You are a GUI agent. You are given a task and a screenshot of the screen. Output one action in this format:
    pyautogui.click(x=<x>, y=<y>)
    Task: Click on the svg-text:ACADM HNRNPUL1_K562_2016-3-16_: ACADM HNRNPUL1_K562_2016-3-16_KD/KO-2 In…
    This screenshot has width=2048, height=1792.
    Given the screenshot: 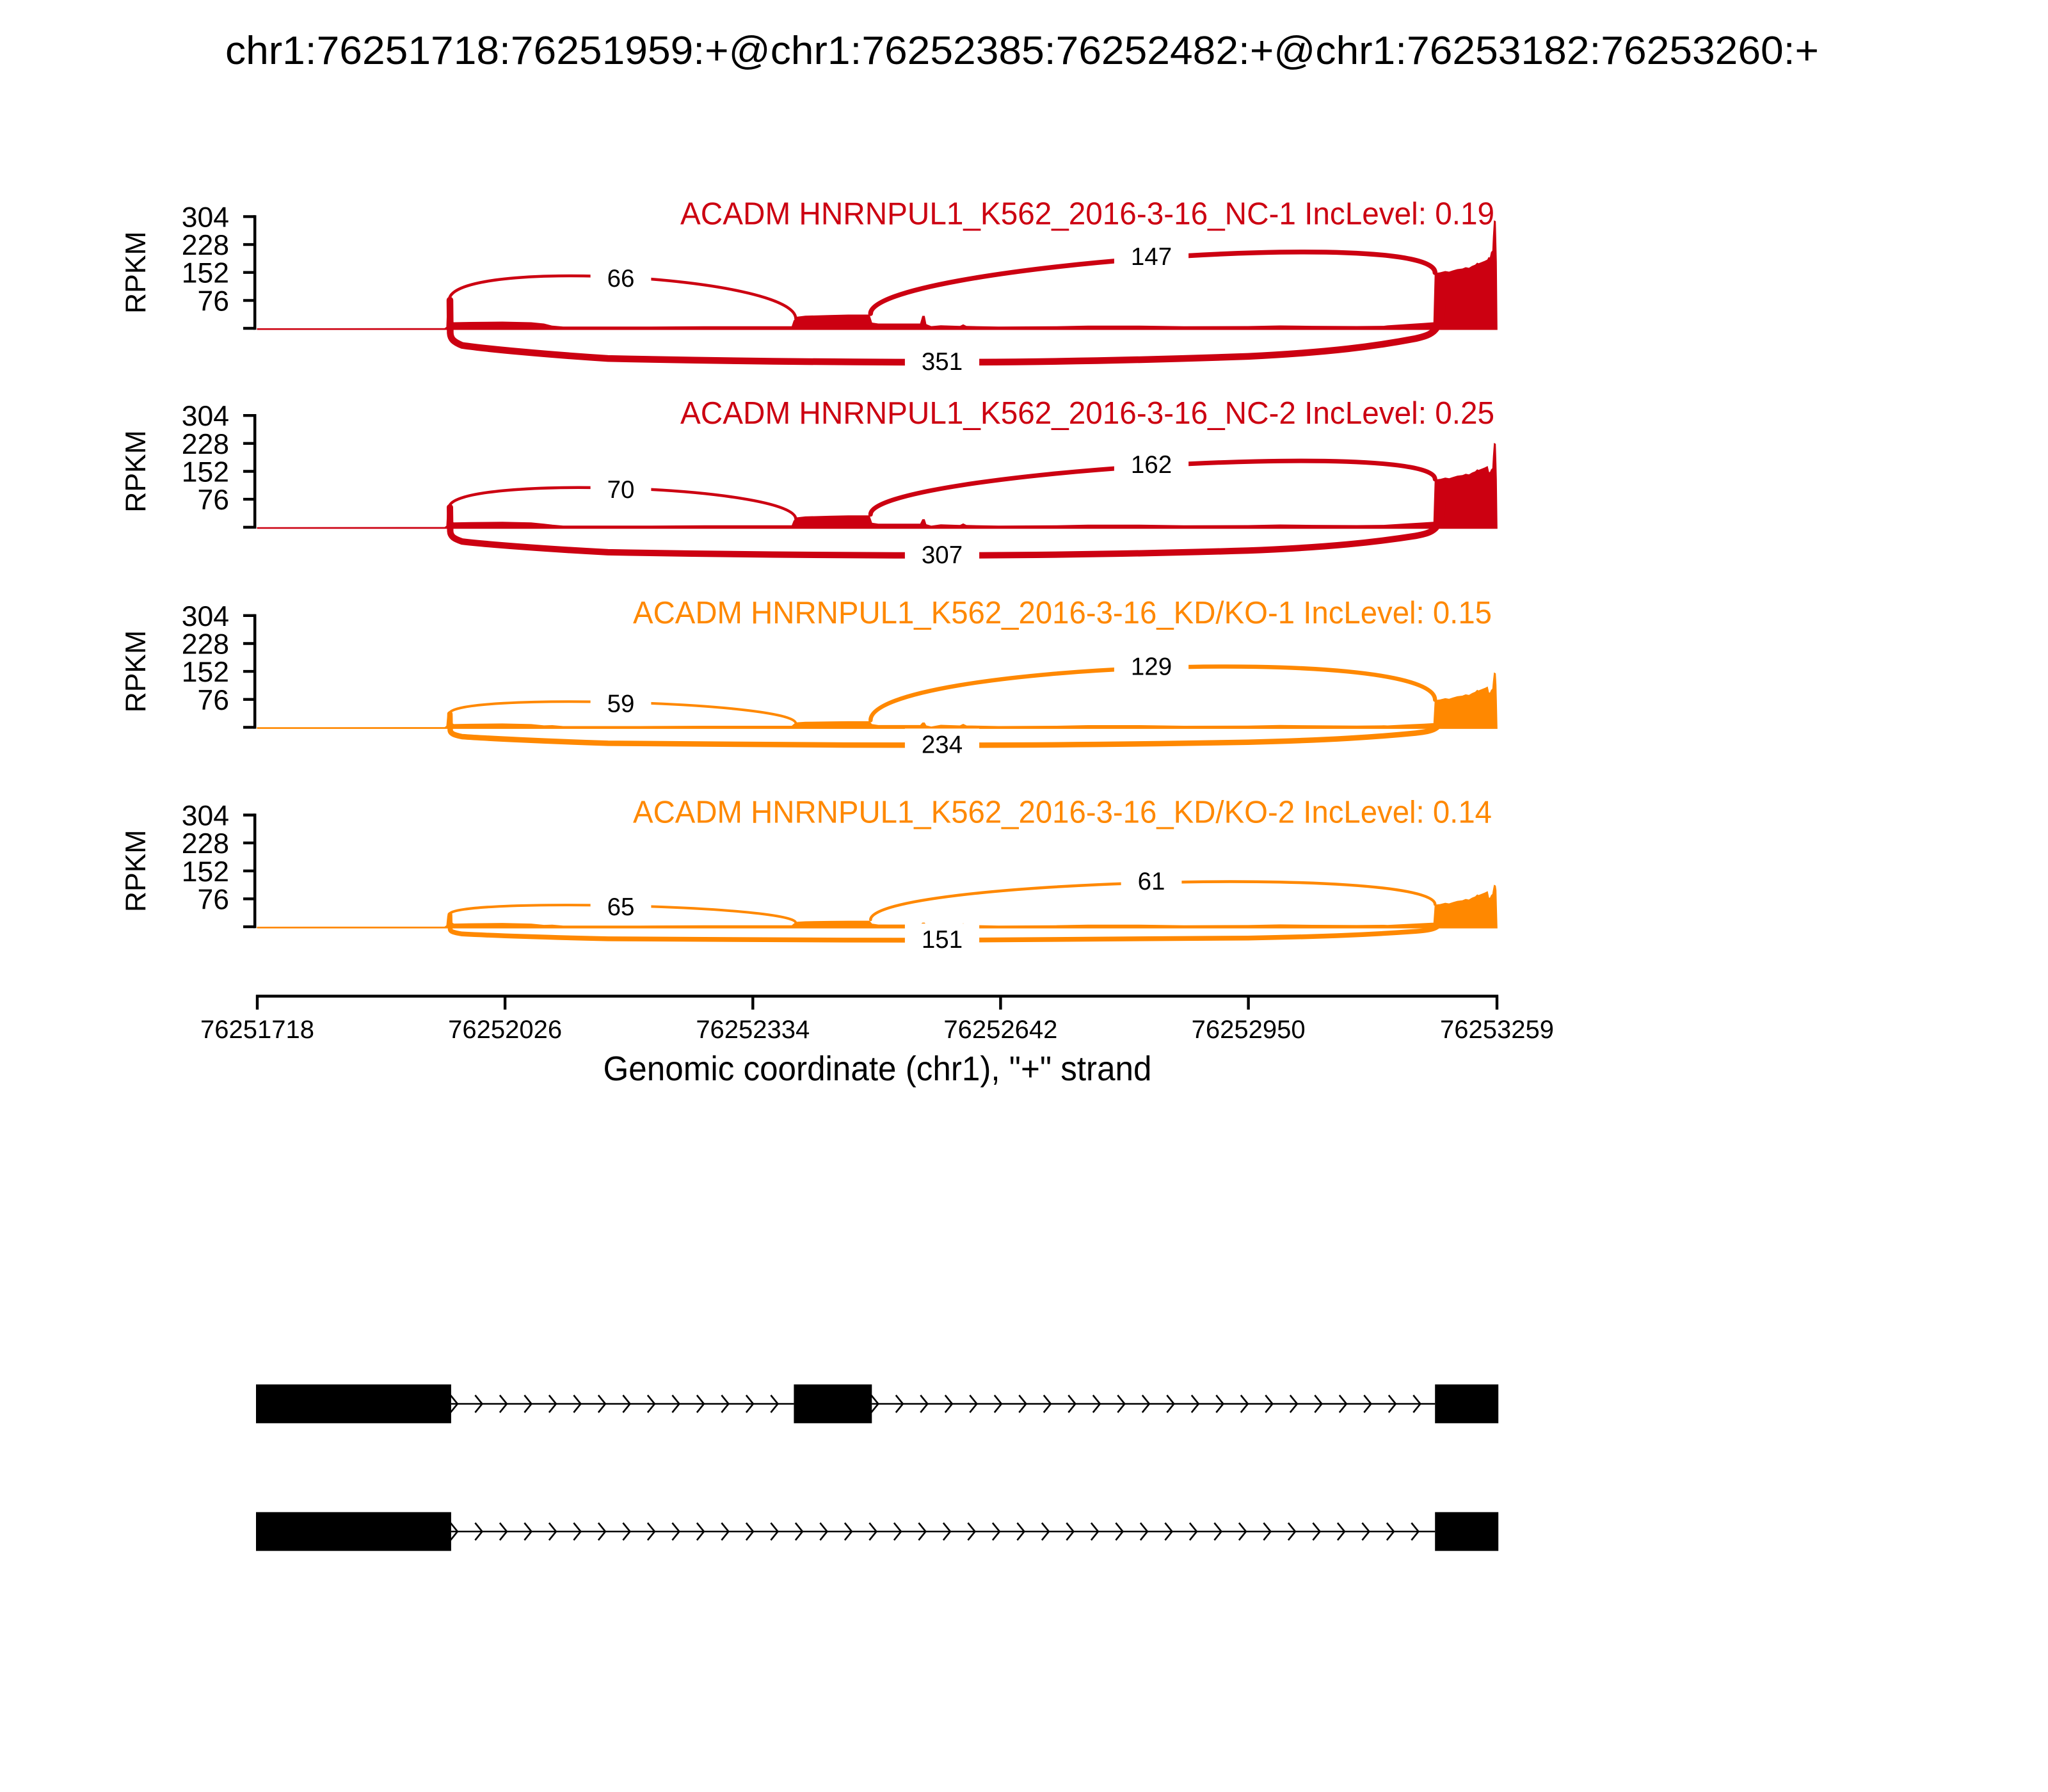 What is the action you would take?
    pyautogui.click(x=1062, y=813)
    